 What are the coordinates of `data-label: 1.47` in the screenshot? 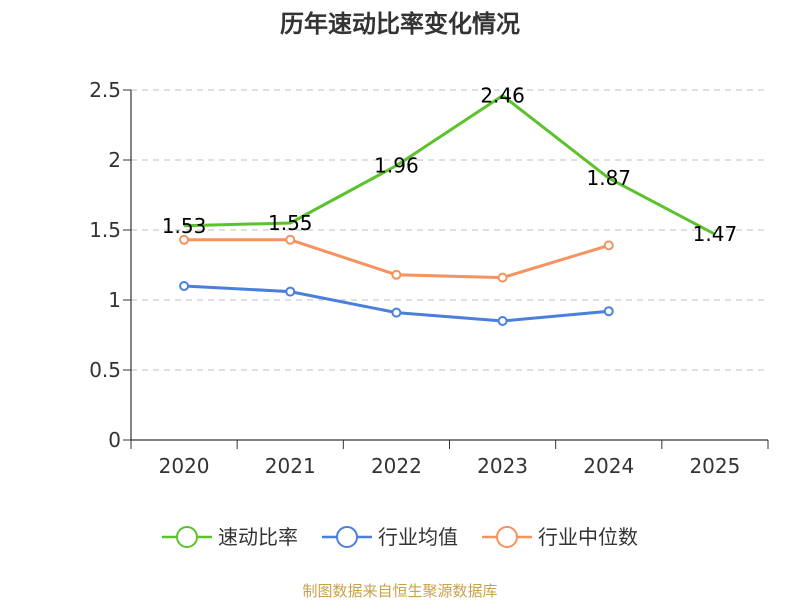 It's located at (715, 234).